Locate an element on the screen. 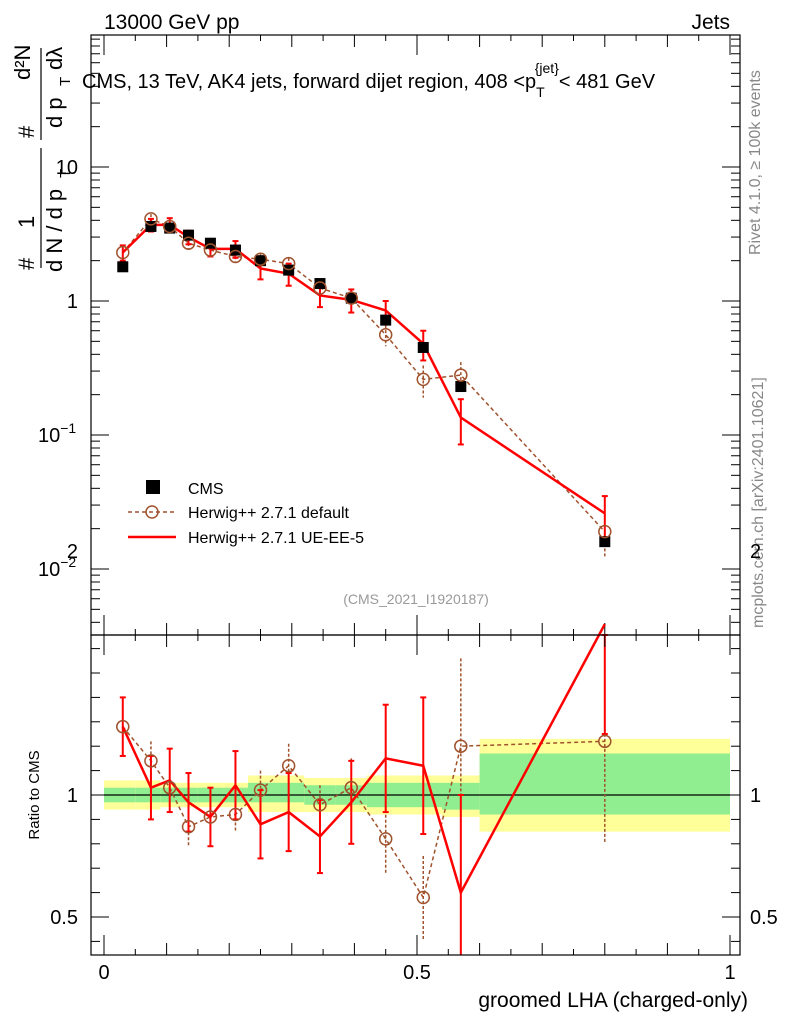 This screenshot has width=786, height=1024. main-ylabel: # 1 d N / d p T # d p T dλ d²N is located at coordinates (42, 158).